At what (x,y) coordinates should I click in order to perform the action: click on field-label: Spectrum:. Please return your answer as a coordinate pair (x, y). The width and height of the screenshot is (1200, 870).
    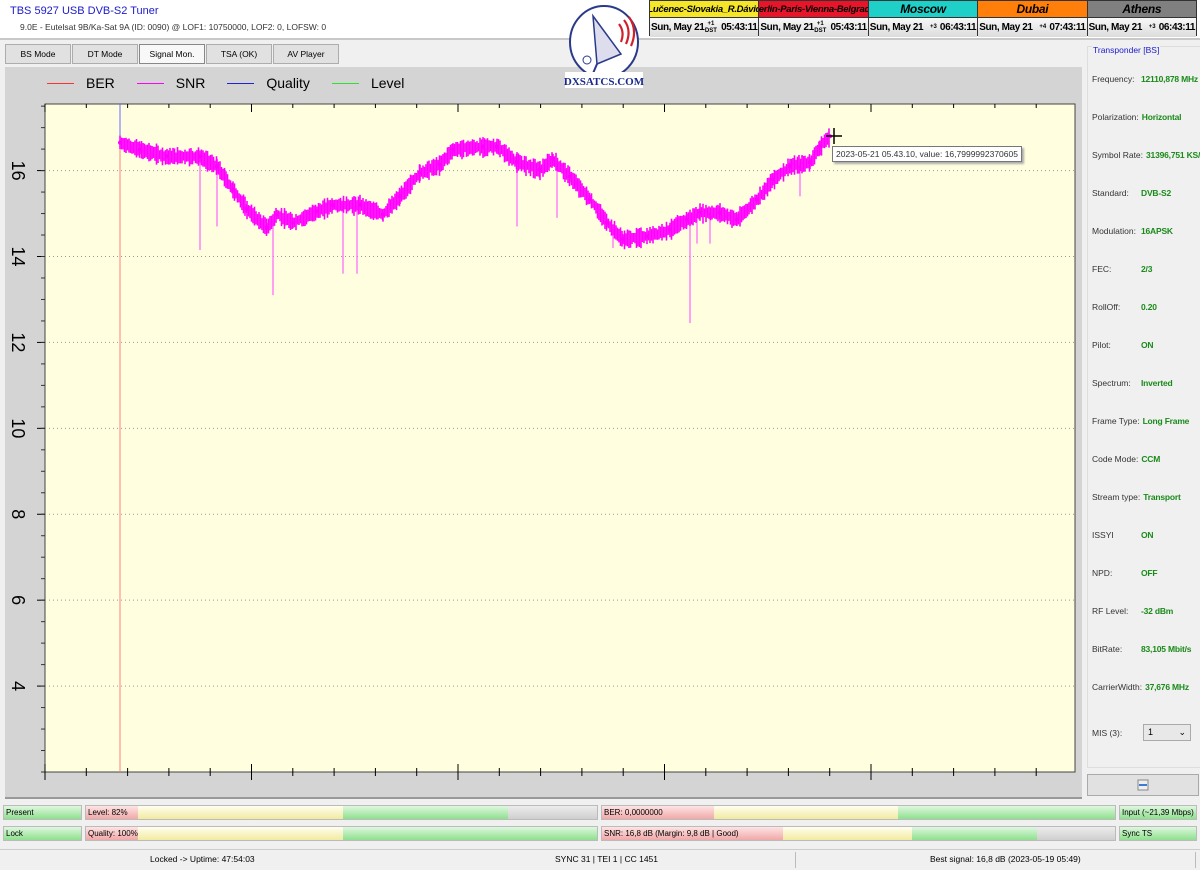
    Looking at the image, I should click on (1111, 383).